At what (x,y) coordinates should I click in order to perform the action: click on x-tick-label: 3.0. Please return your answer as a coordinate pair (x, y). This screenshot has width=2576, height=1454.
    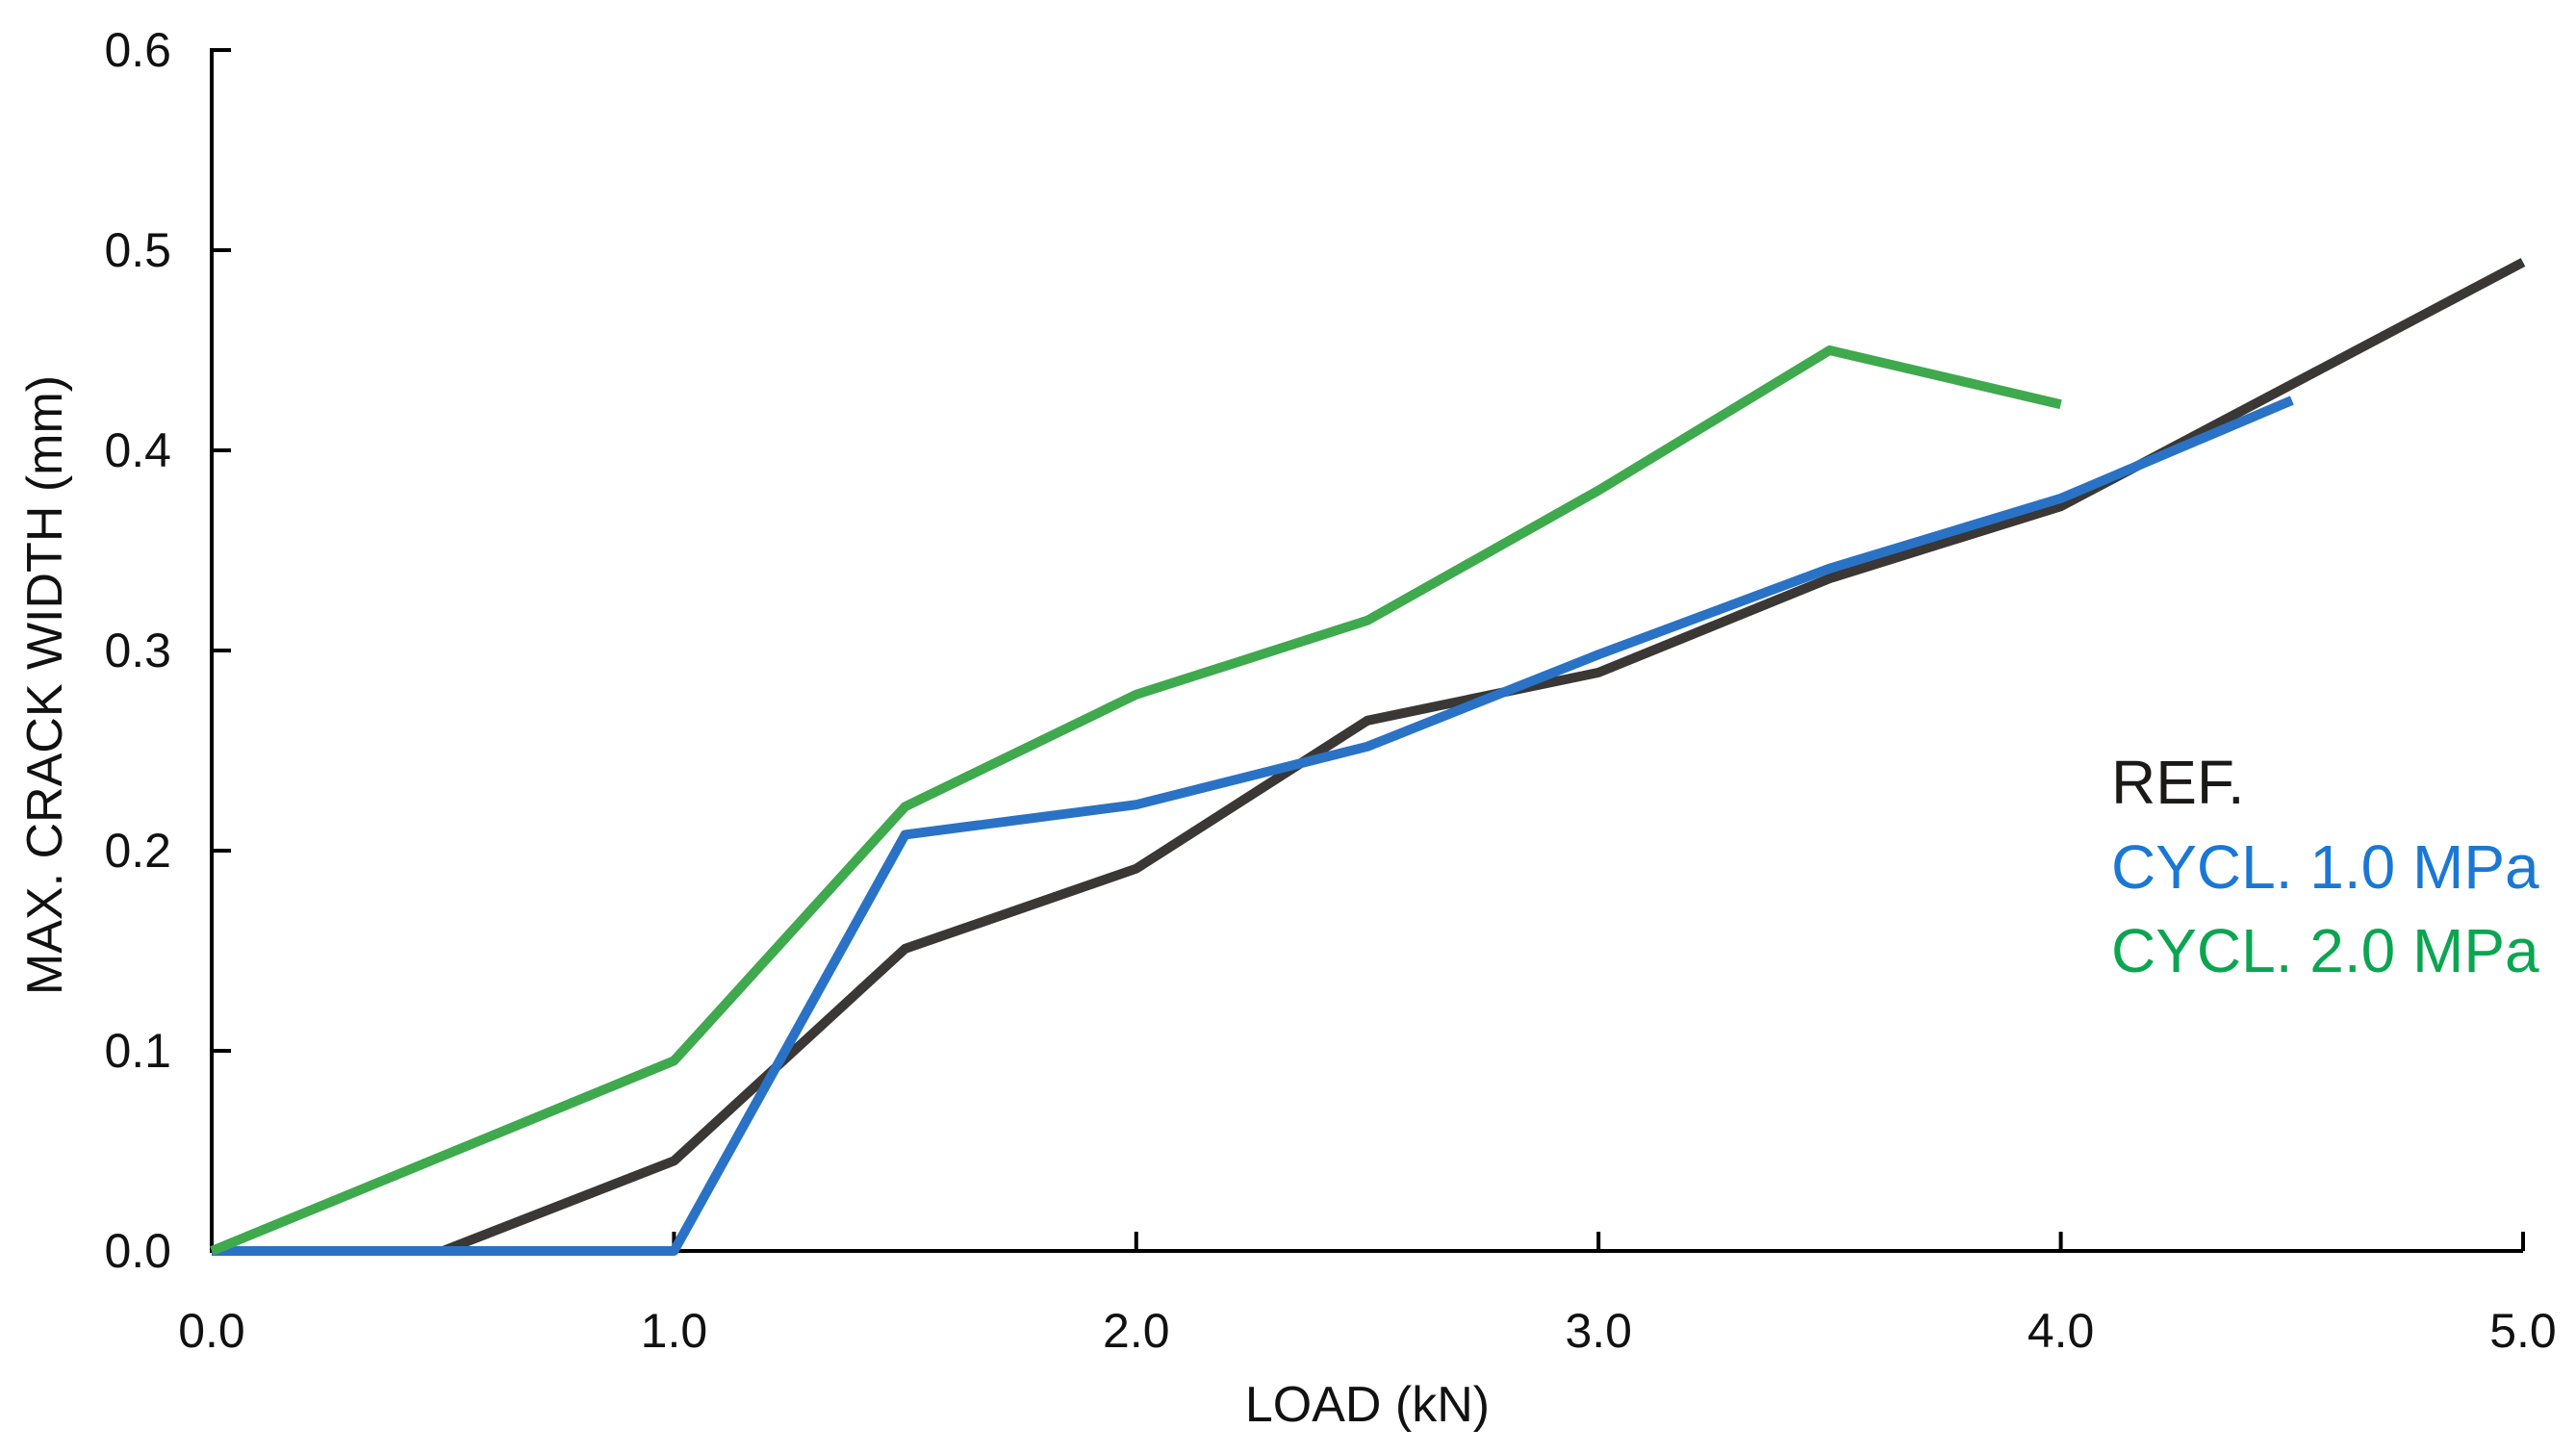
    Looking at the image, I should click on (1598, 1331).